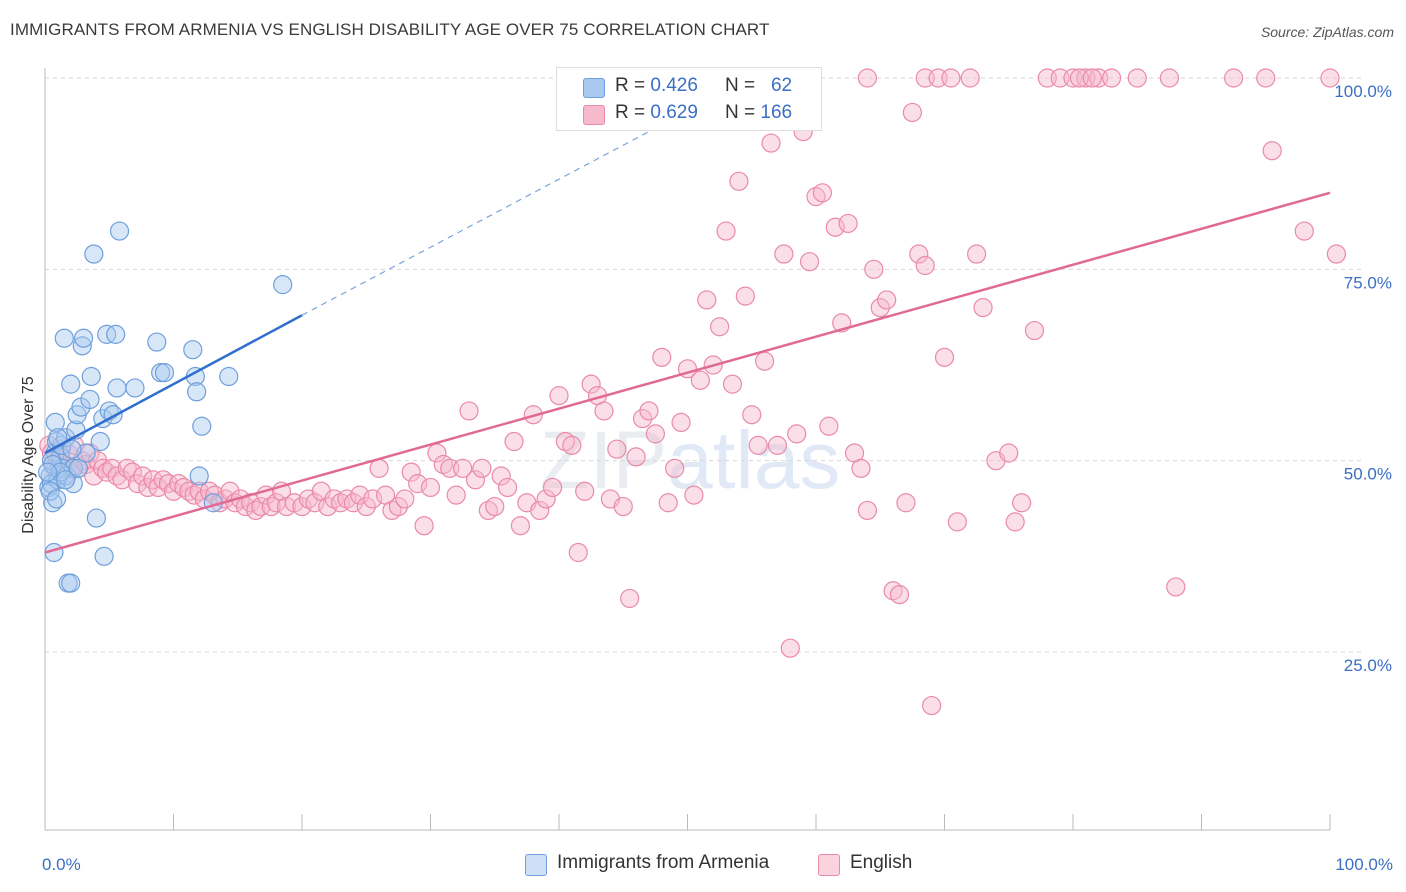  Describe the element at coordinates (674, 112) in the screenshot. I see `legend-r-value: 0.629` at that location.